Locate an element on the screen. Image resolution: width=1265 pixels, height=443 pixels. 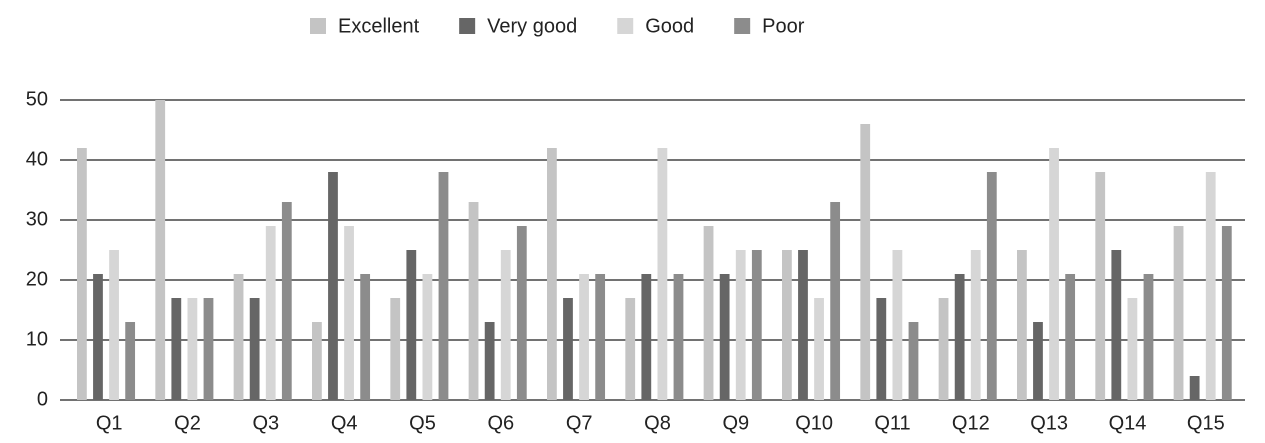
legend-label: Excellent is located at coordinates (379, 26).